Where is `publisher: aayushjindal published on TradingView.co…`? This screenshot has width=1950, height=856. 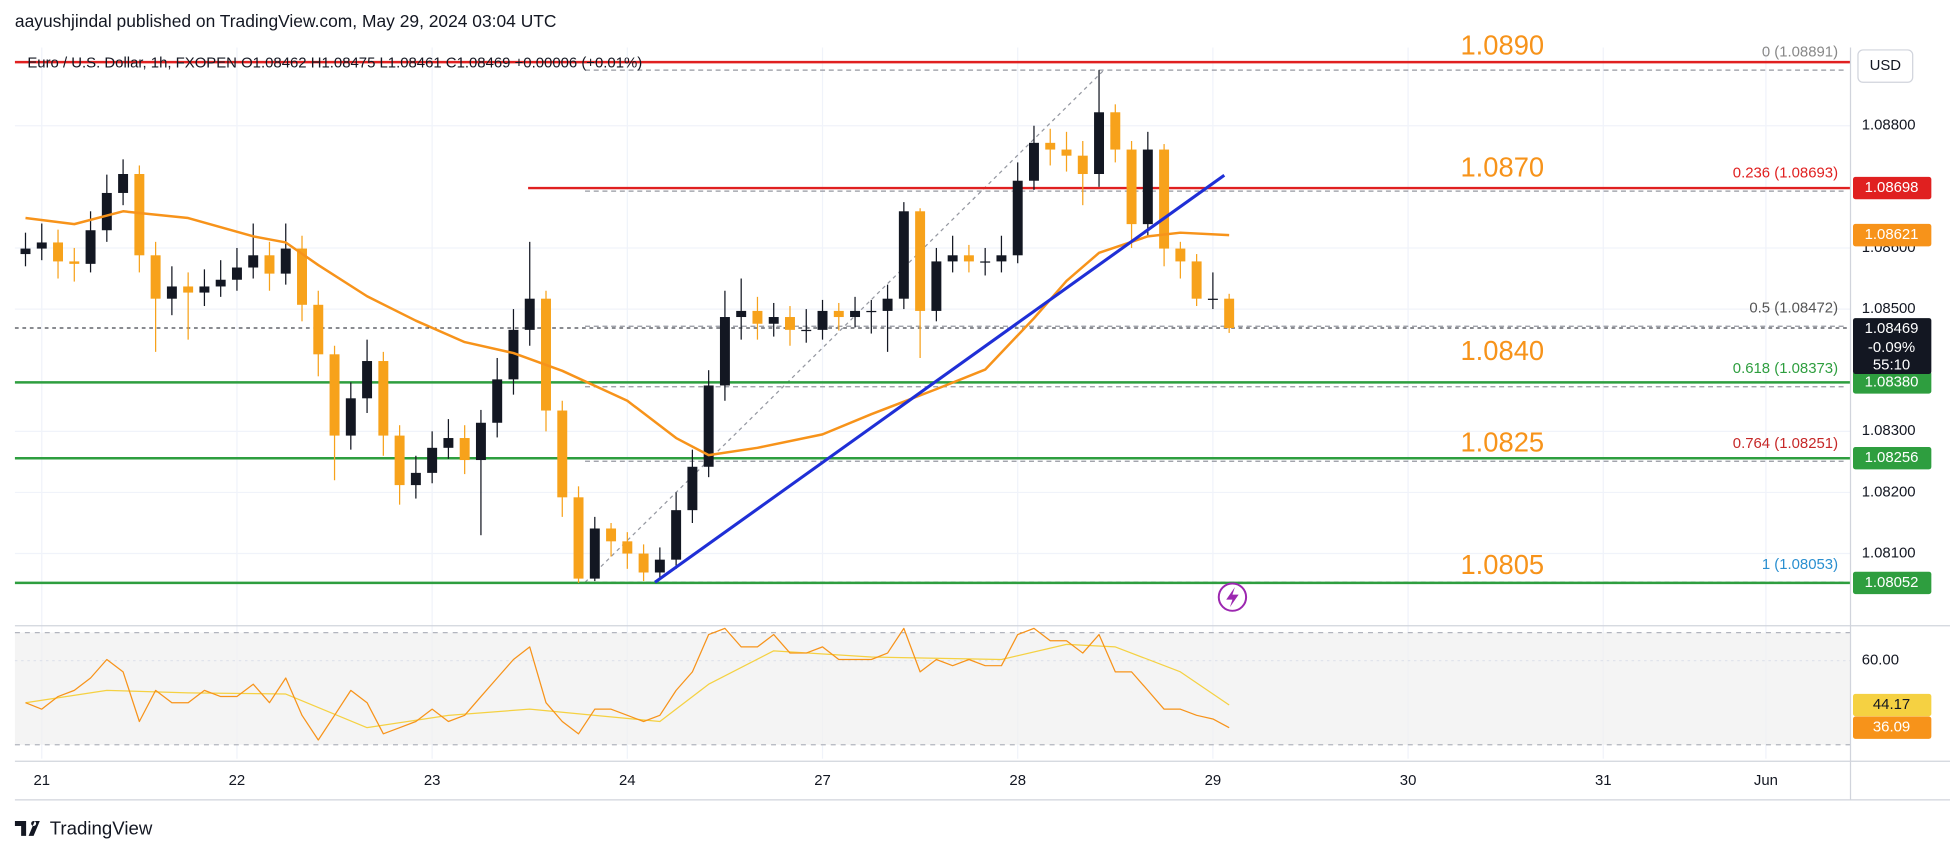
publisher: aayushjindal published on TradingView.co… is located at coordinates (286, 21).